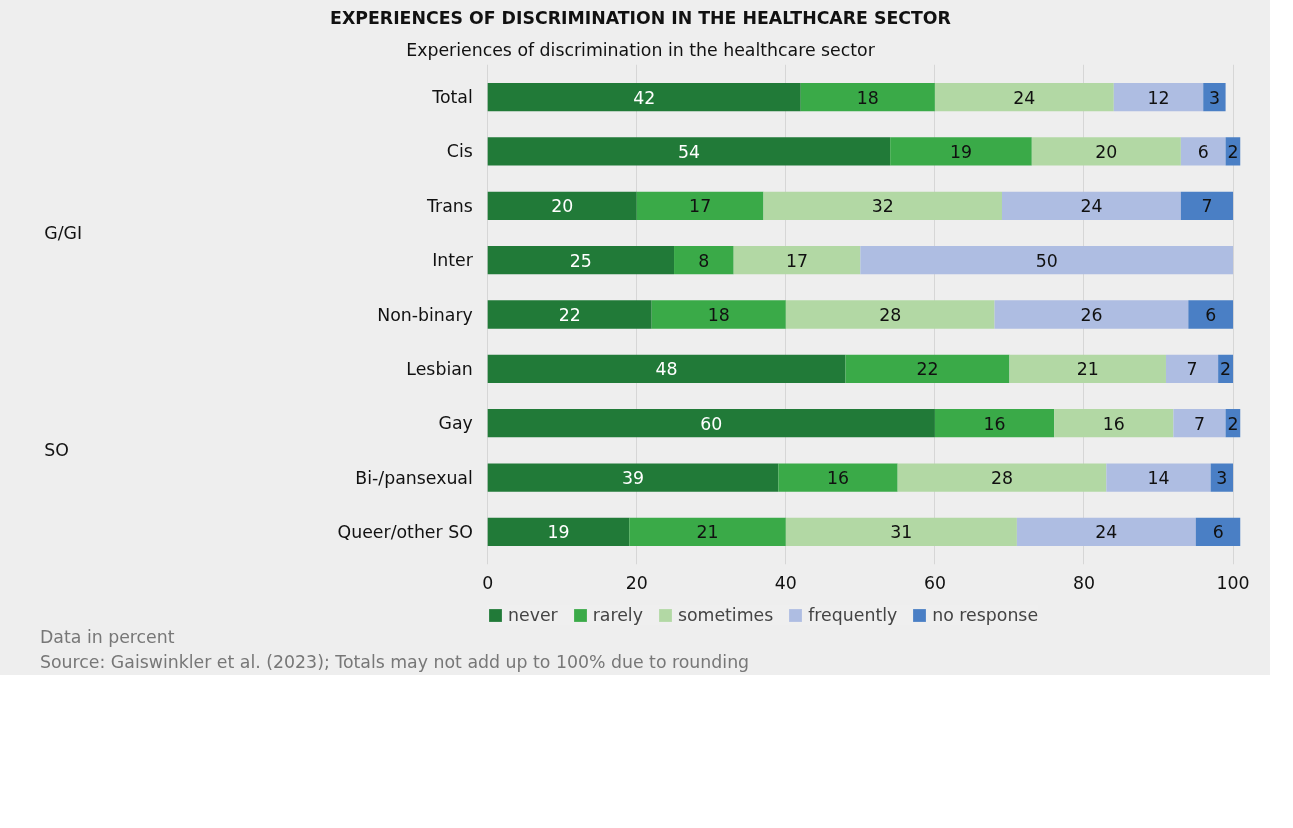 Image resolution: width=1293 pixels, height=828 pixels. What do you see at coordinates (455, 423) in the screenshot?
I see `y-tick-label: Gay` at bounding box center [455, 423].